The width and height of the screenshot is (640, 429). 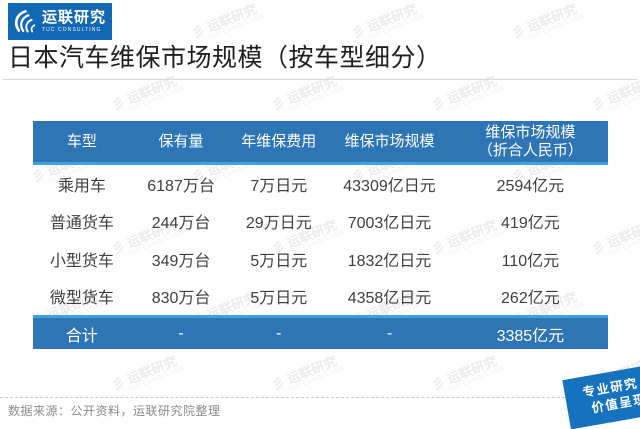 I want to click on table-header-row: 车型 保有量 年维保费用 维保市场规模 维保市场规模 （折合人民币）, so click(x=320, y=143).